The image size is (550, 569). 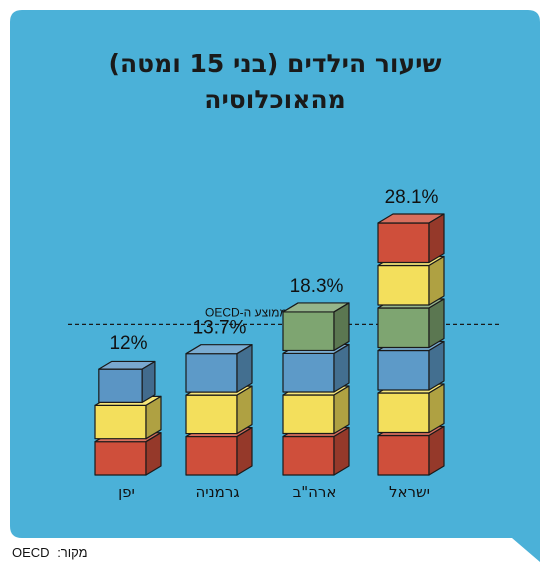 What do you see at coordinates (31, 552) in the screenshot?
I see `source-value: OECD` at bounding box center [31, 552].